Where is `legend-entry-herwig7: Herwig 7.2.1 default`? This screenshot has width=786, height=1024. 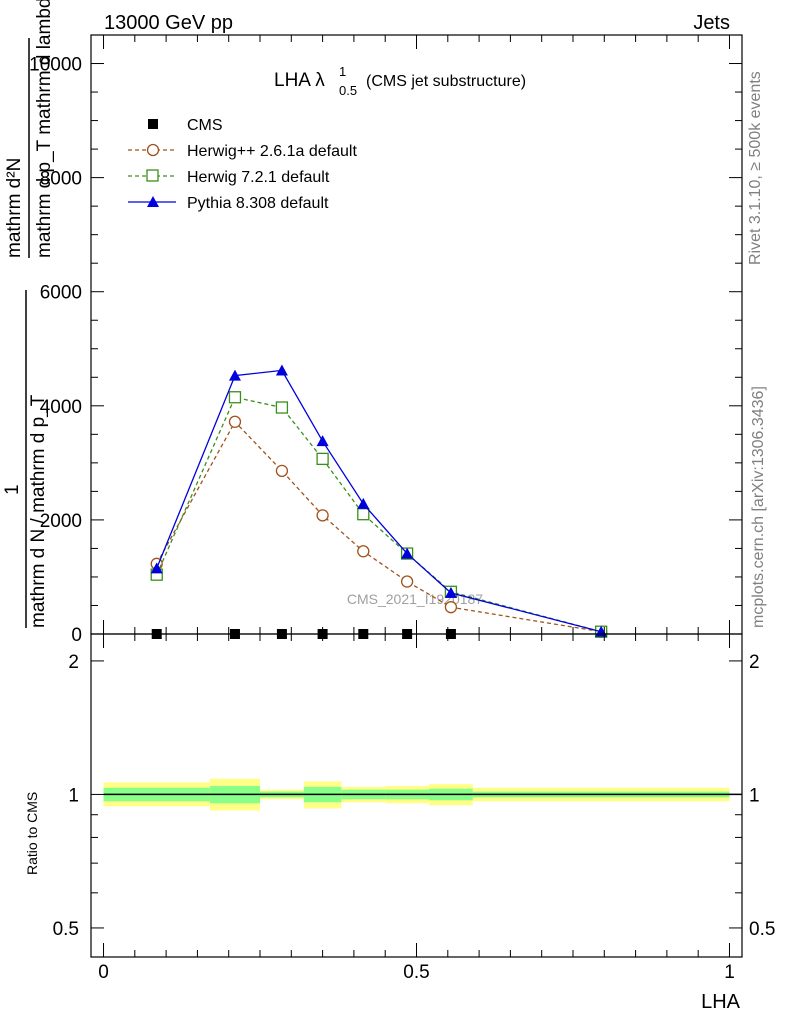 legend-entry-herwig7: Herwig 7.2.1 default is located at coordinates (229, 177).